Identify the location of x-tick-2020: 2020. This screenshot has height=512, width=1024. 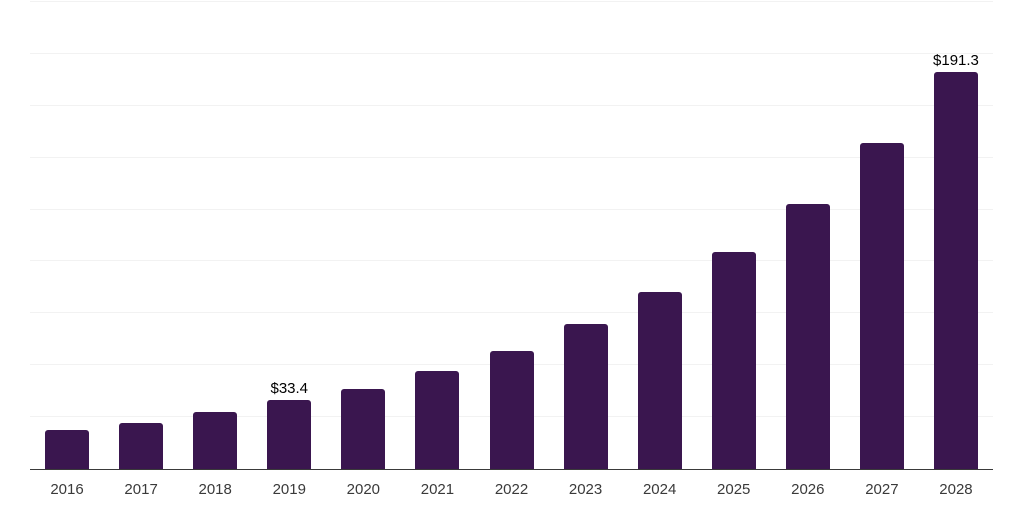
(363, 489).